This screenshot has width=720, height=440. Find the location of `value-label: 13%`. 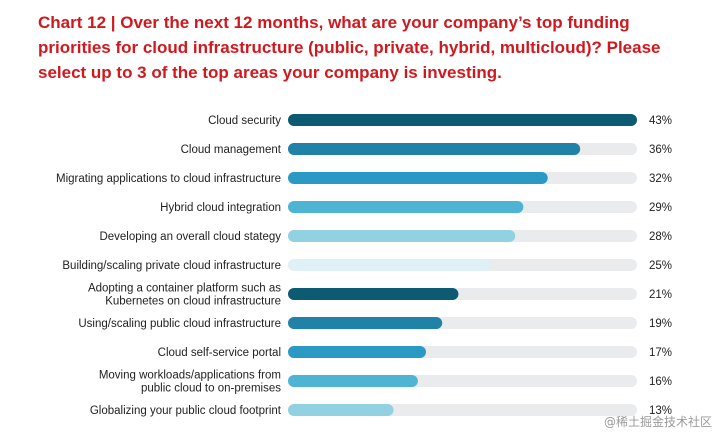

value-label: 13% is located at coordinates (660, 411).